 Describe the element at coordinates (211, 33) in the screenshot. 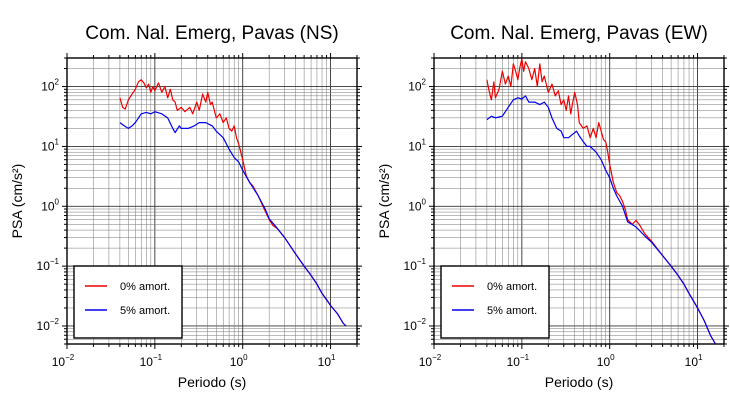

I see `chart-title: Com. Nal. Emerg, Pavas (NS)` at that location.